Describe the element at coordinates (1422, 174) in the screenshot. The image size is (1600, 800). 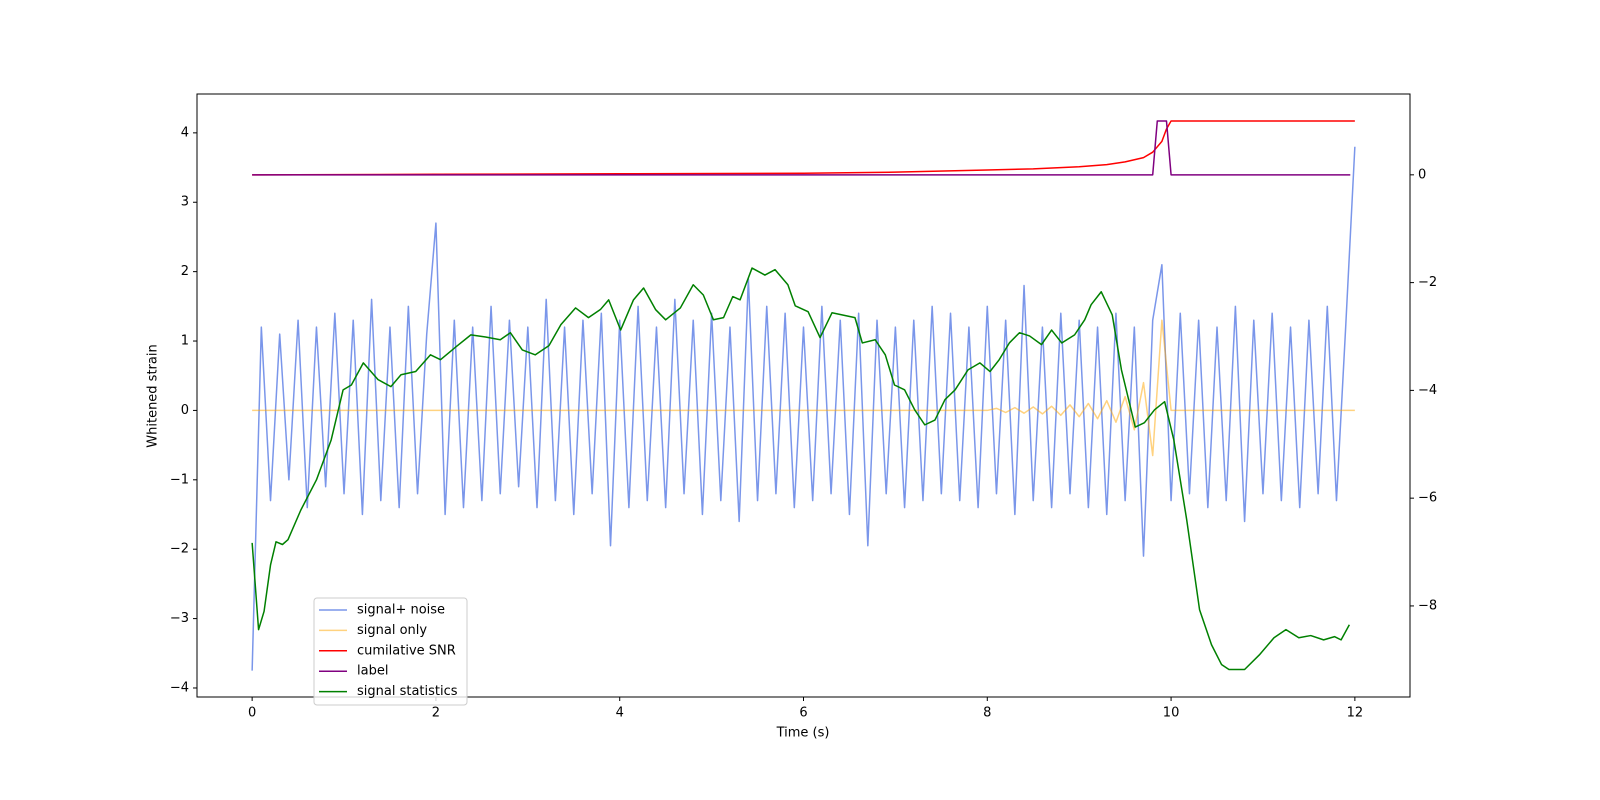
I see `y2-tick-label: 0` at that location.